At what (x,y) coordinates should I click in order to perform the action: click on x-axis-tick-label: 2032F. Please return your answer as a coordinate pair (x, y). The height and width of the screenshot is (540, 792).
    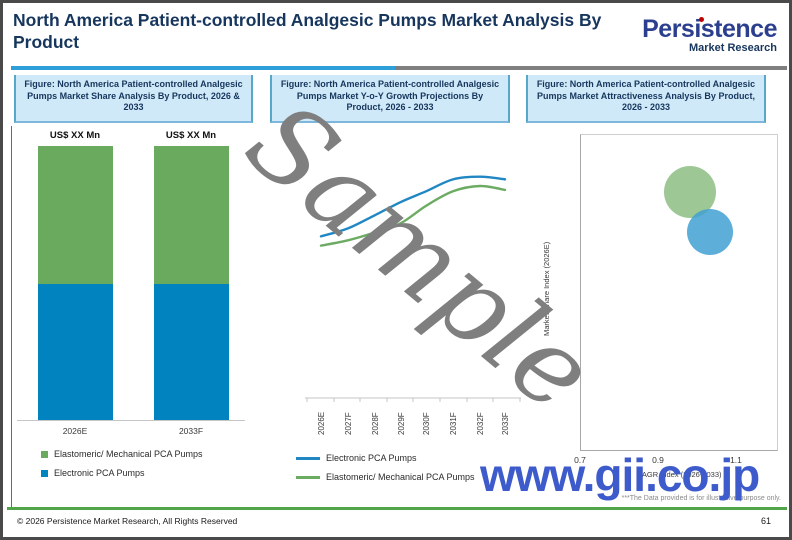
    Looking at the image, I should click on (480, 423).